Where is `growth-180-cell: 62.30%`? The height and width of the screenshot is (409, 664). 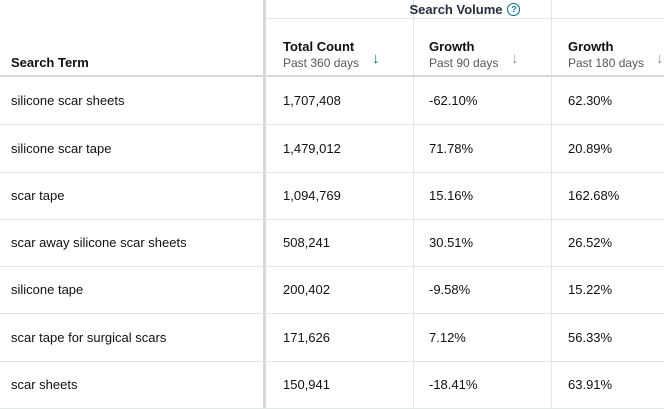 growth-180-cell: 62.30% is located at coordinates (590, 100).